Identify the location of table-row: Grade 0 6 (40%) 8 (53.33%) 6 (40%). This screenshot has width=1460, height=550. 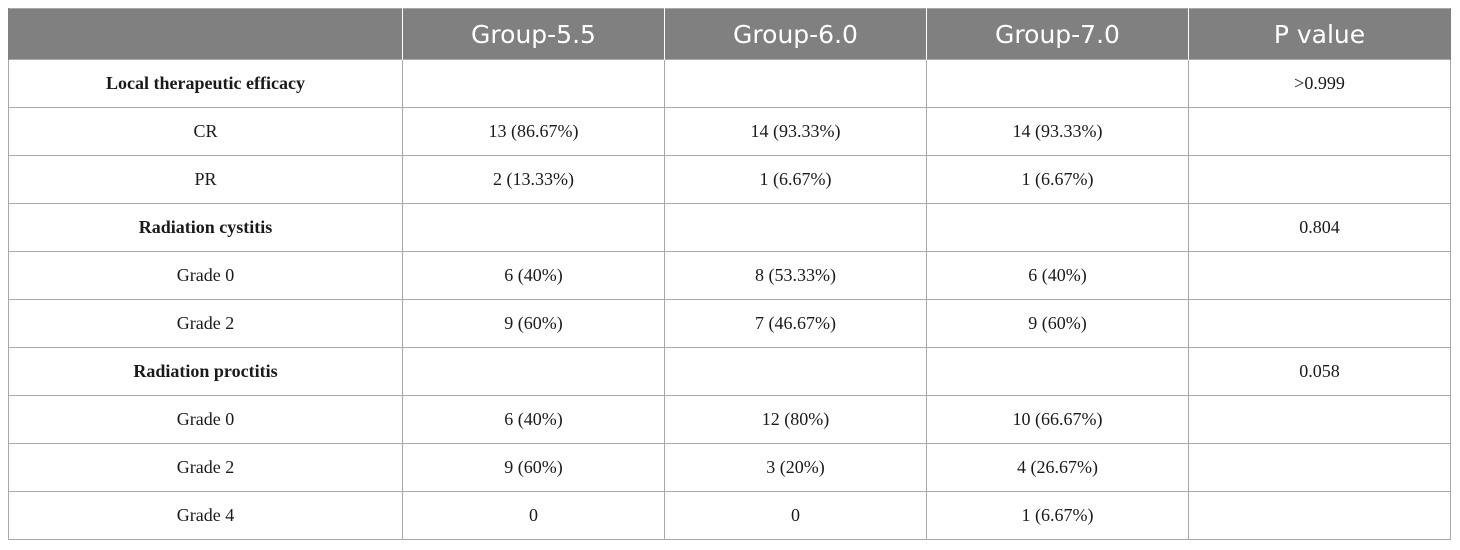
(729, 275).